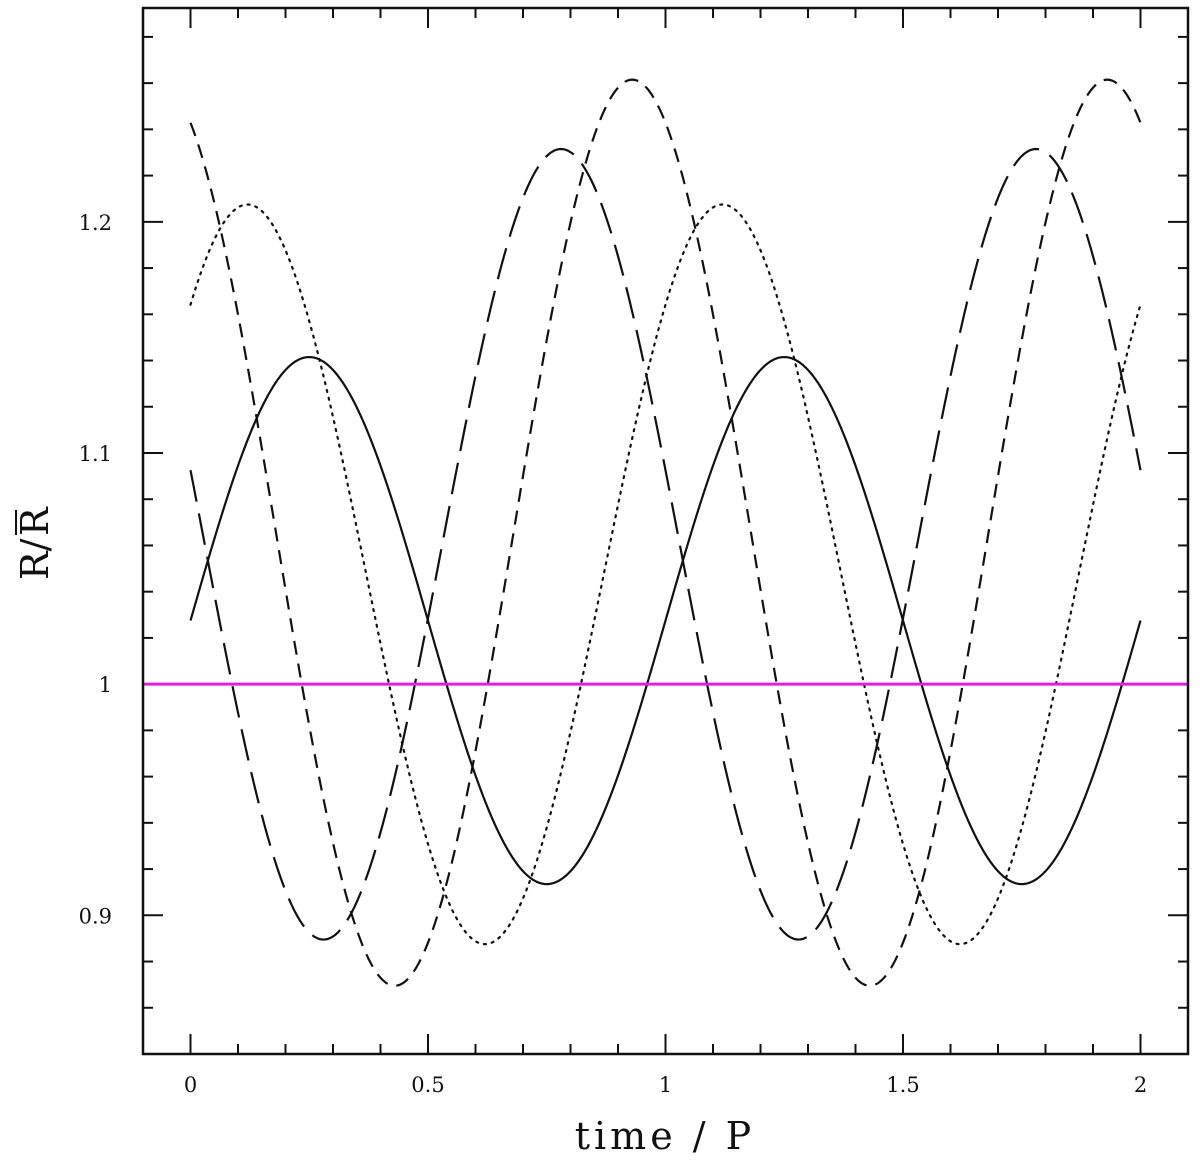 The height and width of the screenshot is (1166, 1200). What do you see at coordinates (1140, 1085) in the screenshot?
I see `x-tick-label: 2` at bounding box center [1140, 1085].